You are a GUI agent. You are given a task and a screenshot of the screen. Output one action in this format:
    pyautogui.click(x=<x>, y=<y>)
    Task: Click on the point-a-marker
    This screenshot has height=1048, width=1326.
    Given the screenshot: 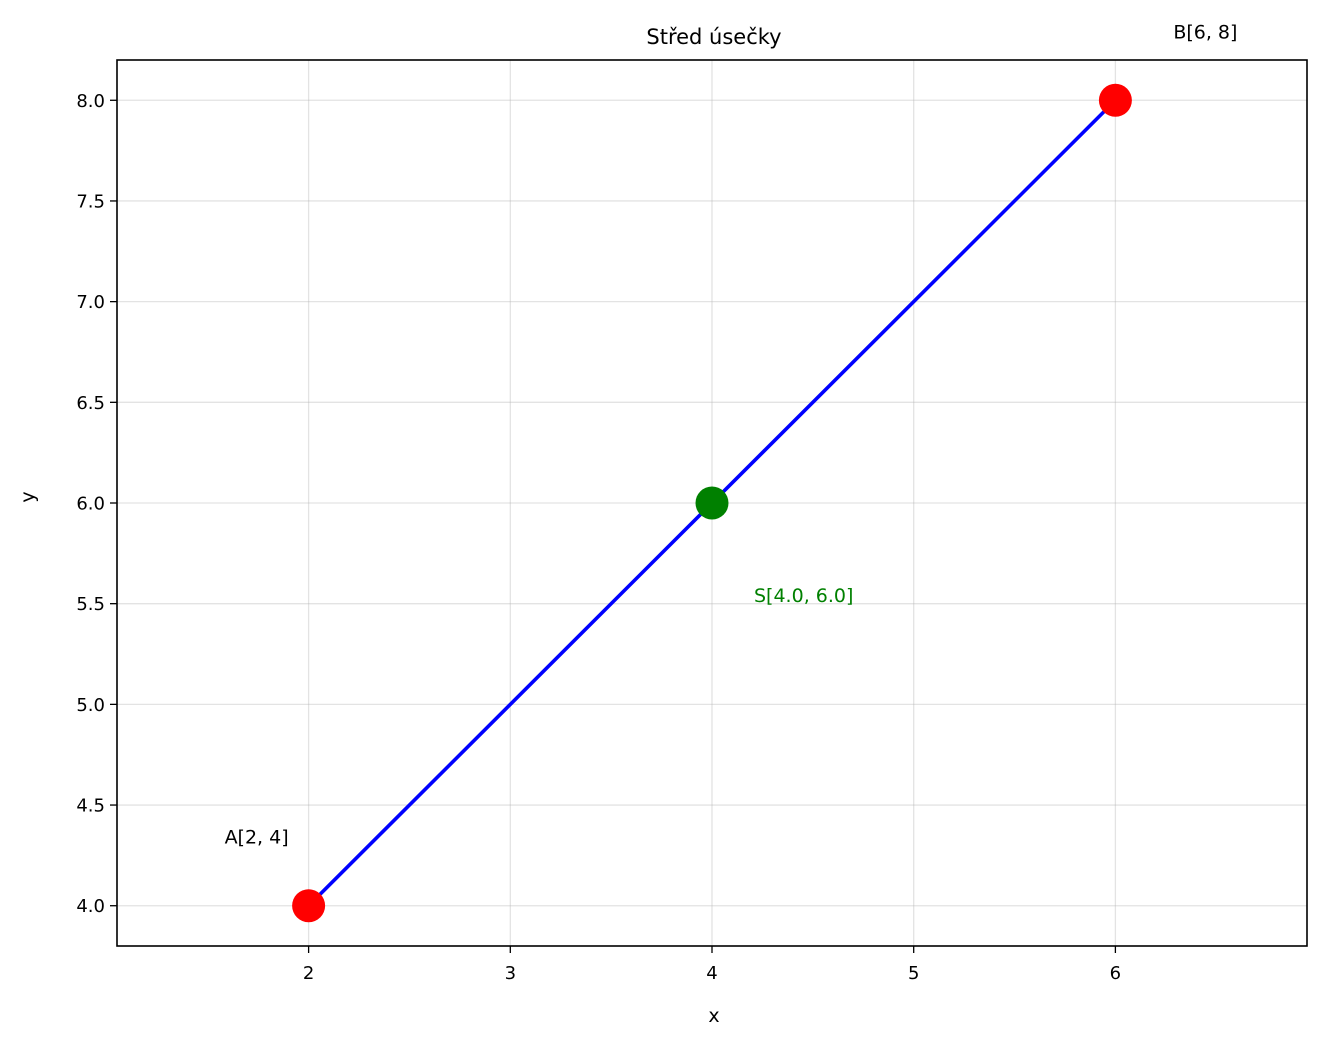 What is the action you would take?
    pyautogui.click(x=309, y=906)
    